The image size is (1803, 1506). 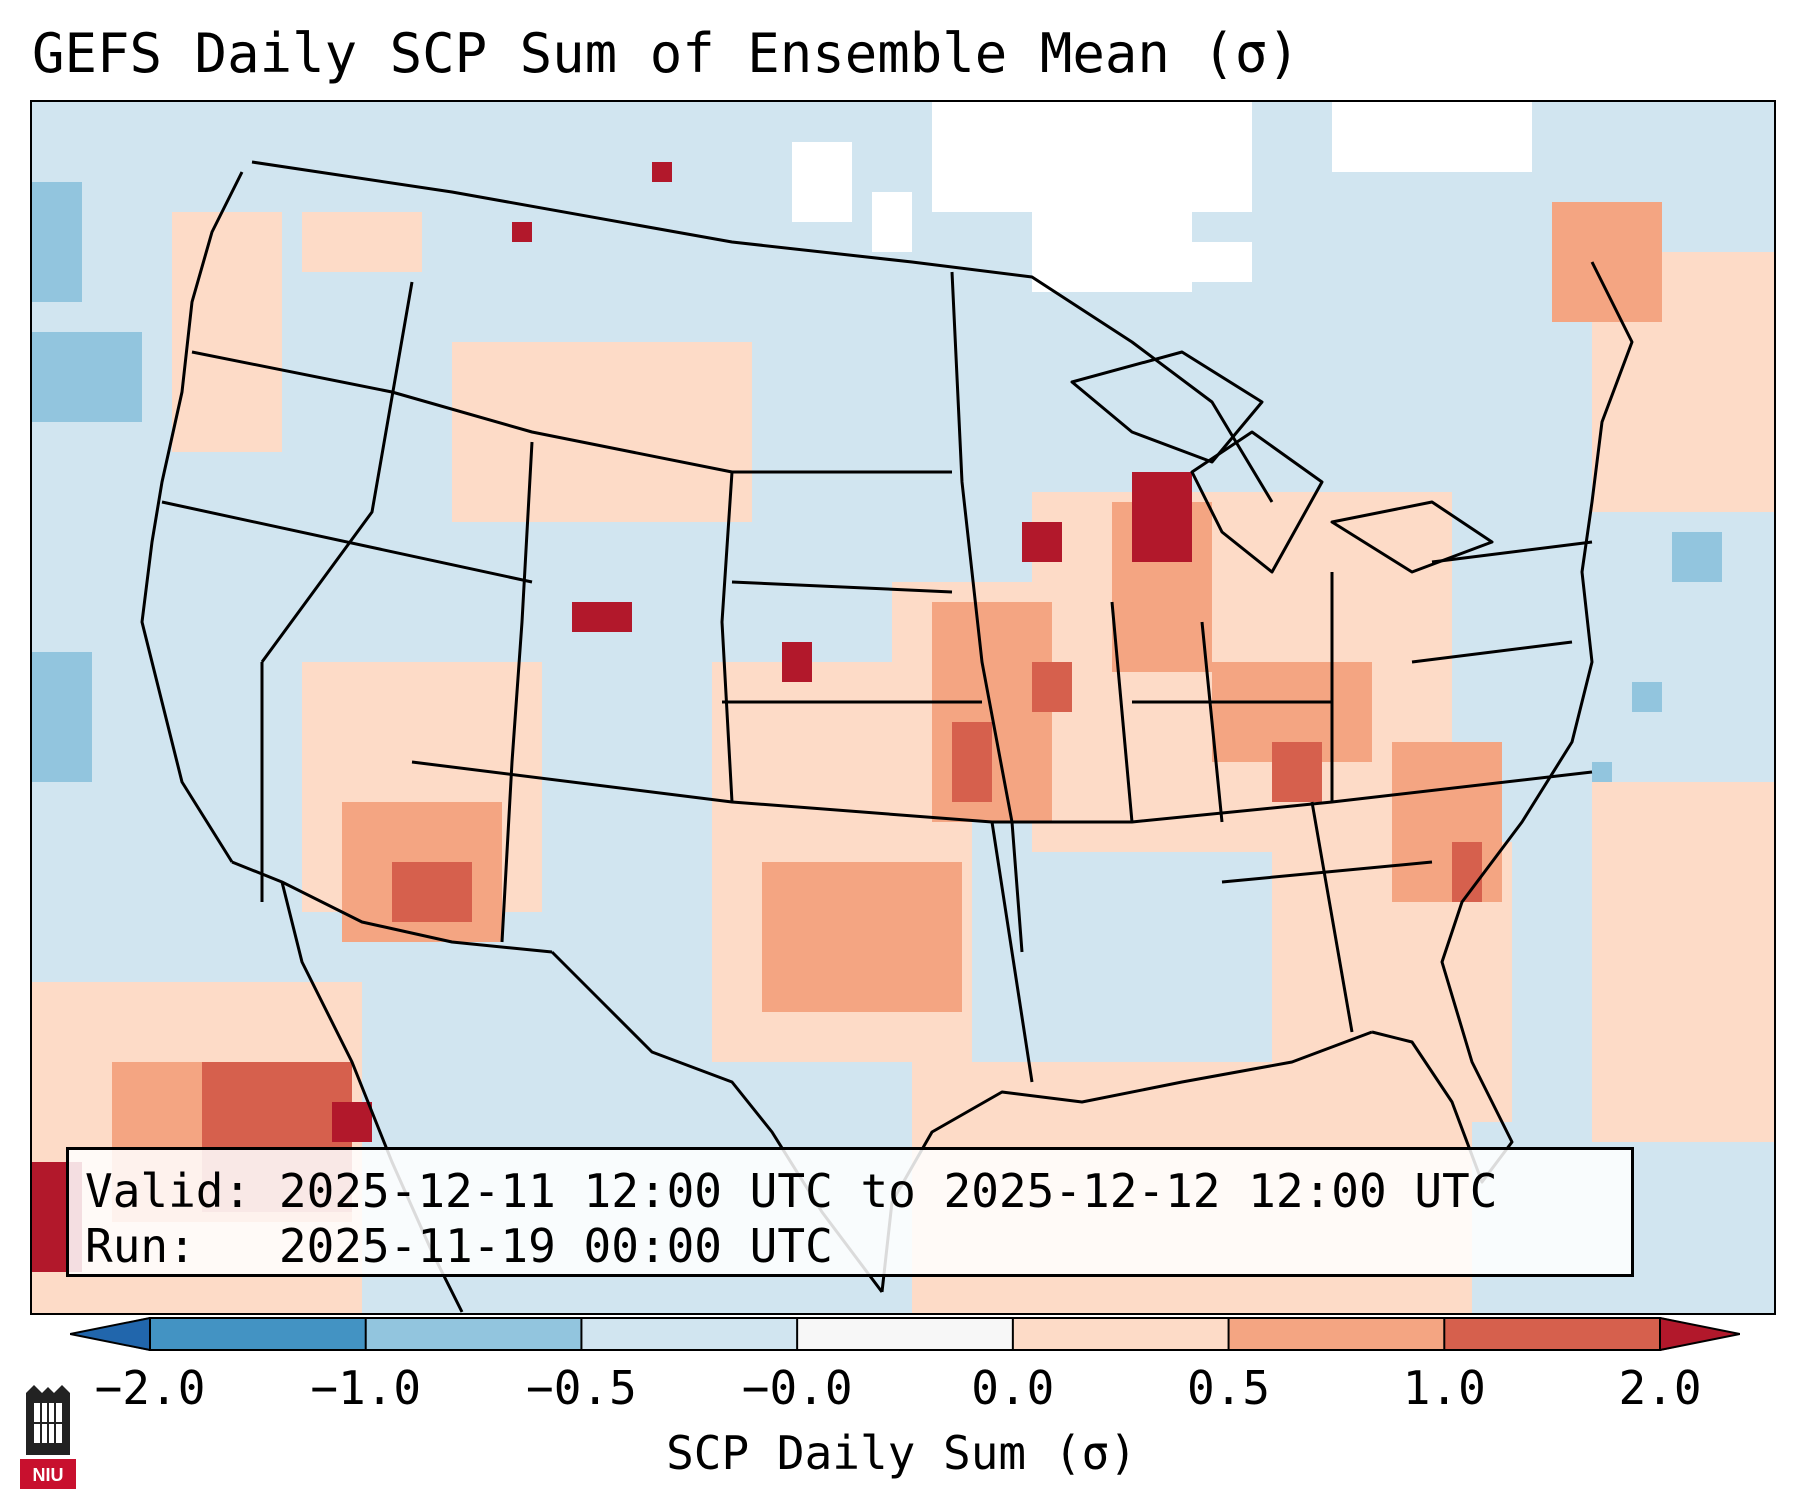 What do you see at coordinates (48, 1475) in the screenshot?
I see `logo-text: NIU` at bounding box center [48, 1475].